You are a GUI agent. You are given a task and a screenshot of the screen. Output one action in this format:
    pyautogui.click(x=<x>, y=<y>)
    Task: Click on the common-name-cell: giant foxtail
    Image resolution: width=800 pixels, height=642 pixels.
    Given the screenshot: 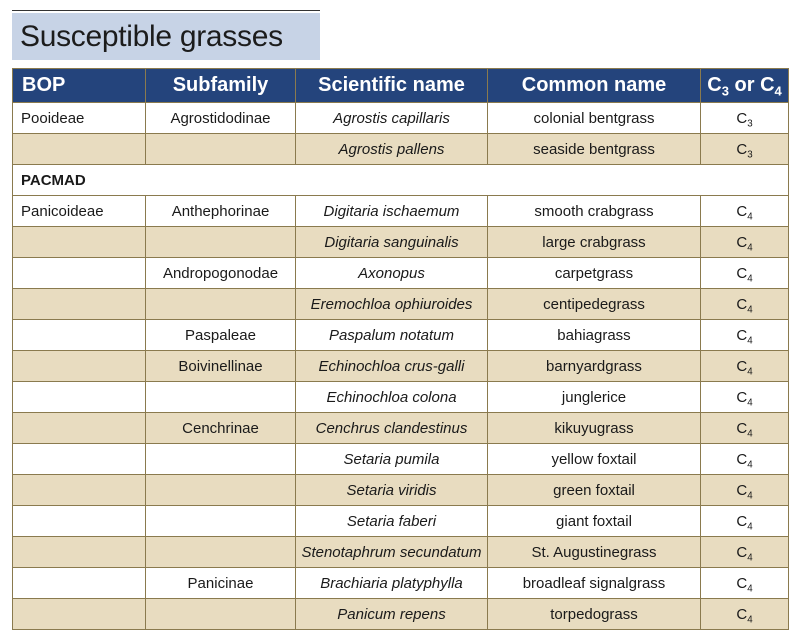 What is the action you would take?
    pyautogui.click(x=594, y=521)
    